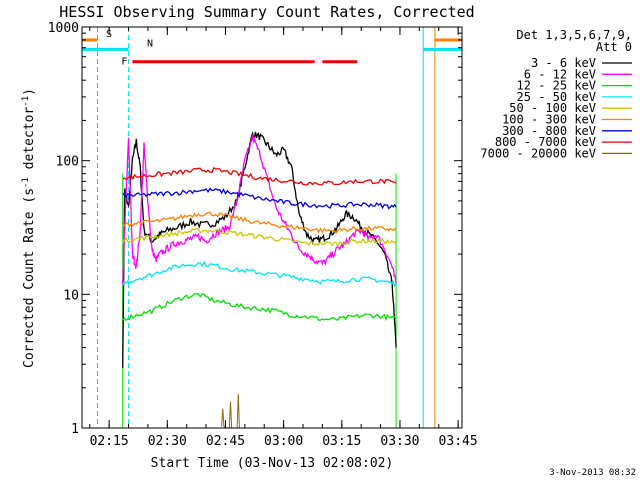 This screenshot has width=640, height=480. What do you see at coordinates (67, 162) in the screenshot?
I see `y-tick-label: 100` at bounding box center [67, 162].